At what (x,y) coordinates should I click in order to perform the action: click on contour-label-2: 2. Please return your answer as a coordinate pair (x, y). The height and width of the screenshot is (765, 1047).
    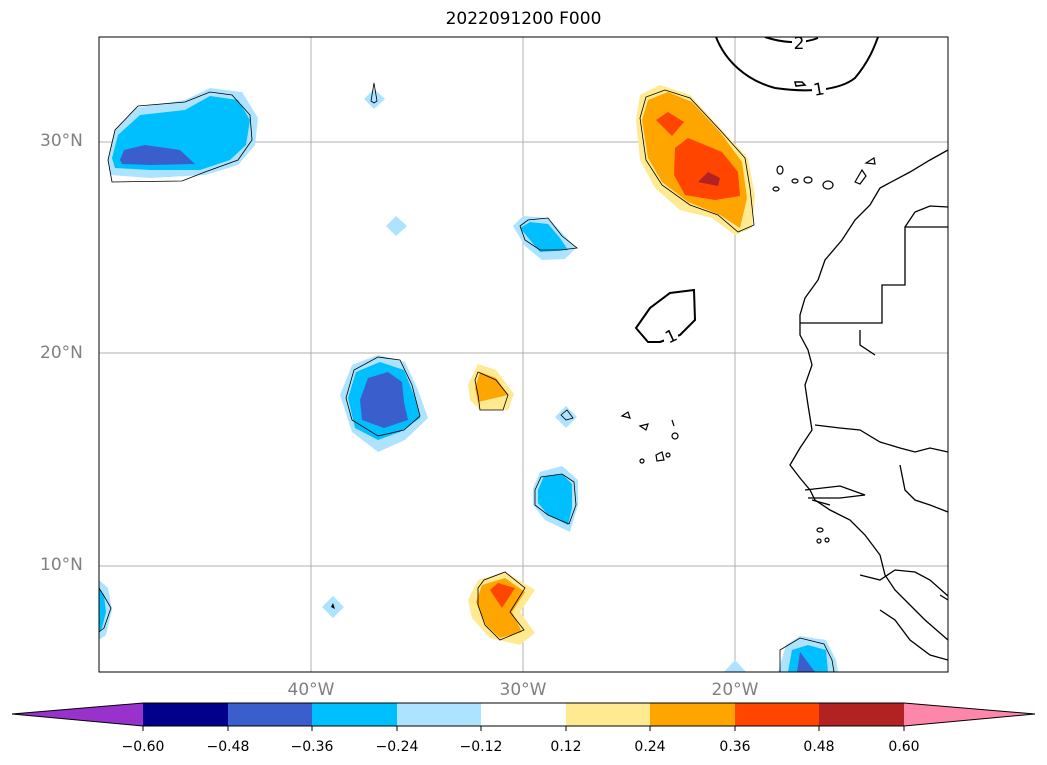
    Looking at the image, I should click on (799, 44).